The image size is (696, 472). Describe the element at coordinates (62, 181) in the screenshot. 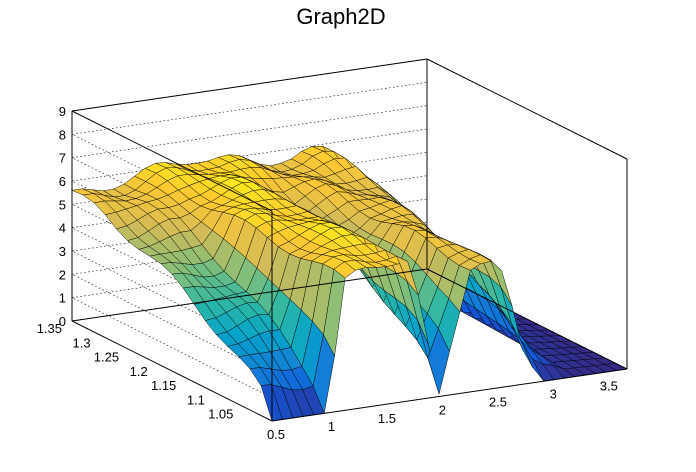

I see `z-tick-label: 6` at that location.